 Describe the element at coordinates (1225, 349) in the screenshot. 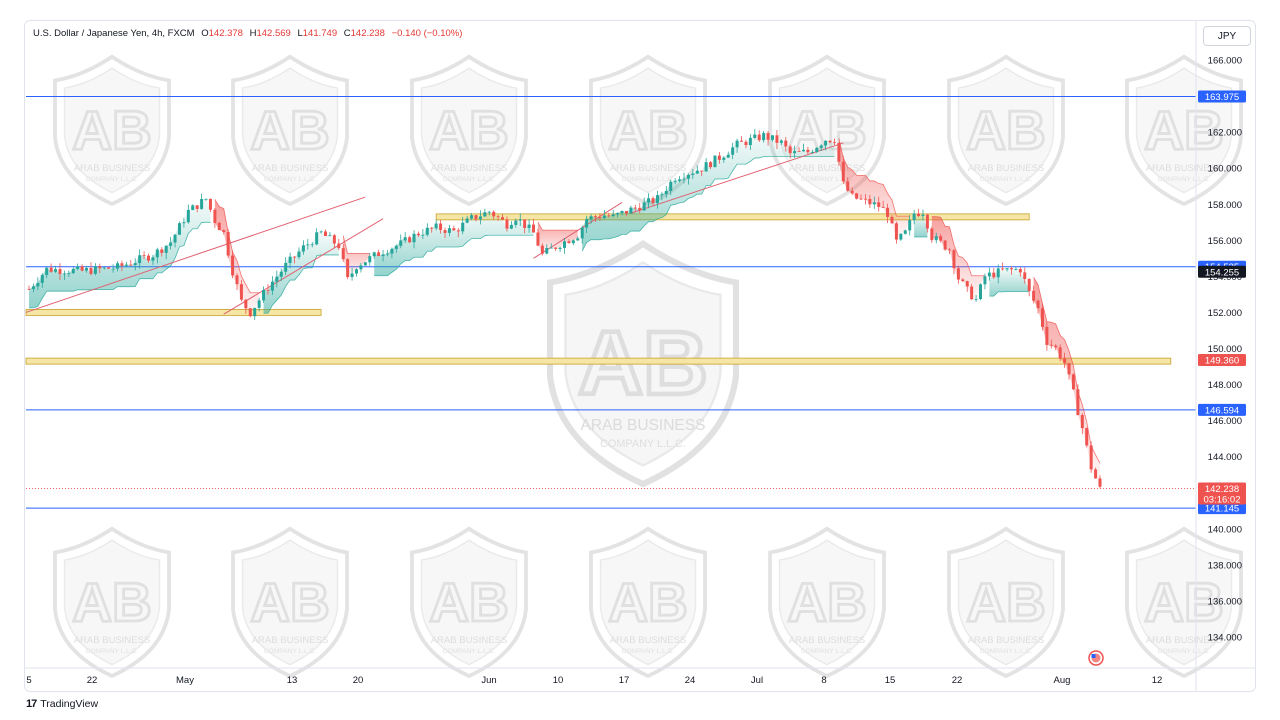

I see `y-tick-label: 150.000` at that location.